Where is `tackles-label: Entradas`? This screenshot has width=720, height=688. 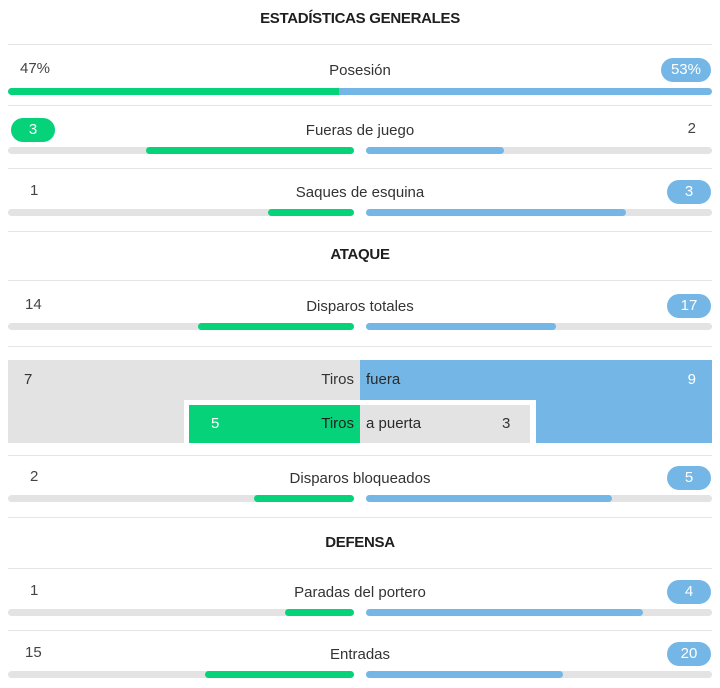
tackles-label: Entradas is located at coordinates (360, 654).